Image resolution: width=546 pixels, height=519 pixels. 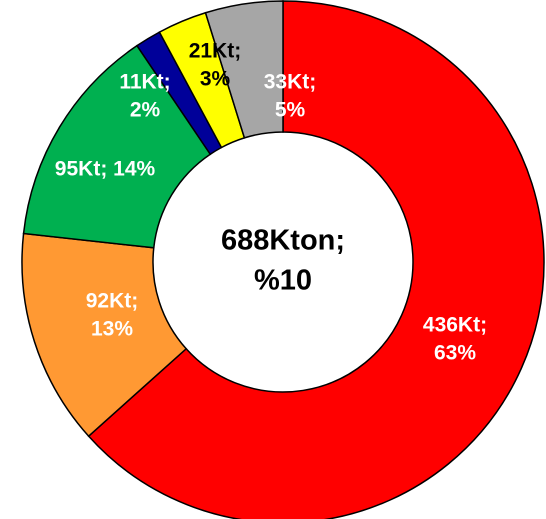 I want to click on data-label: 11Kt;, so click(x=144, y=82).